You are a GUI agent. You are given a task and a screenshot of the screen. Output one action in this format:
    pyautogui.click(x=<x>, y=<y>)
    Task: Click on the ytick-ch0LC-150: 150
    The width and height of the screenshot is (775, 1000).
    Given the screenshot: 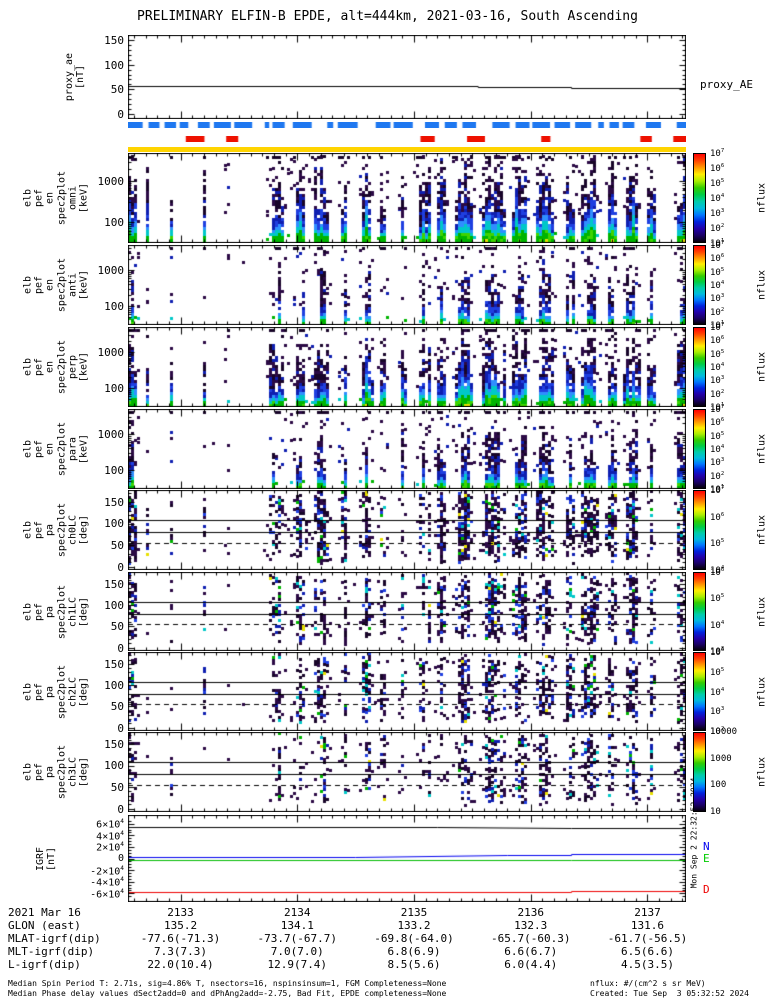 What is the action you would take?
    pyautogui.click(x=114, y=502)
    